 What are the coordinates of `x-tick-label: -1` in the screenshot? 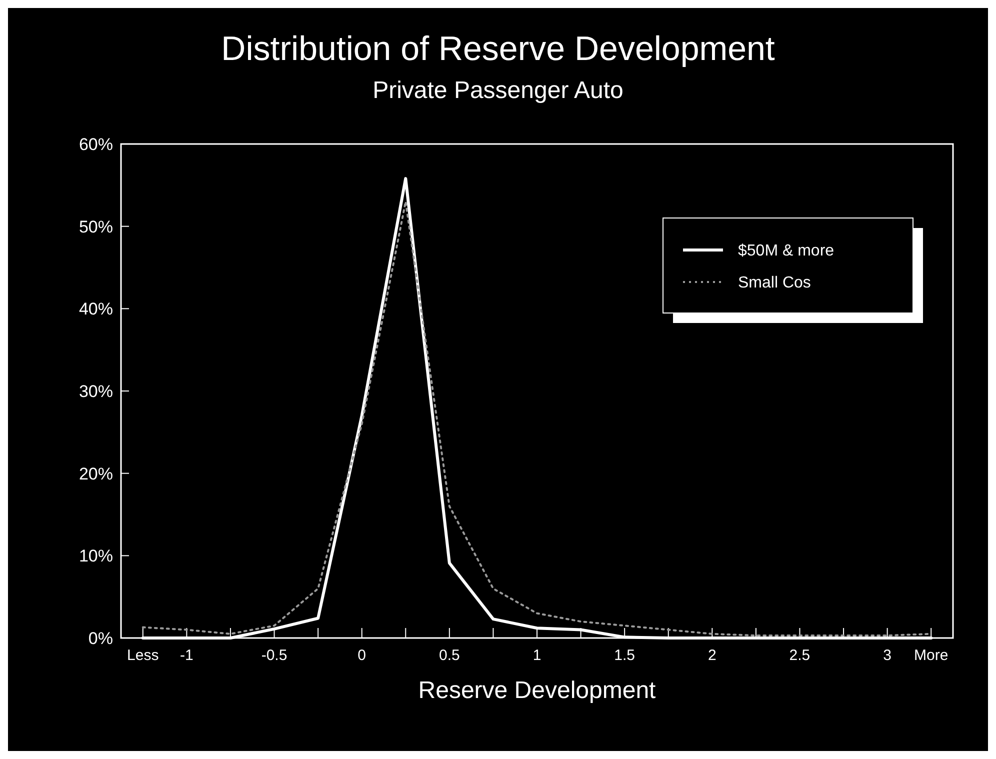 It's located at (187, 655).